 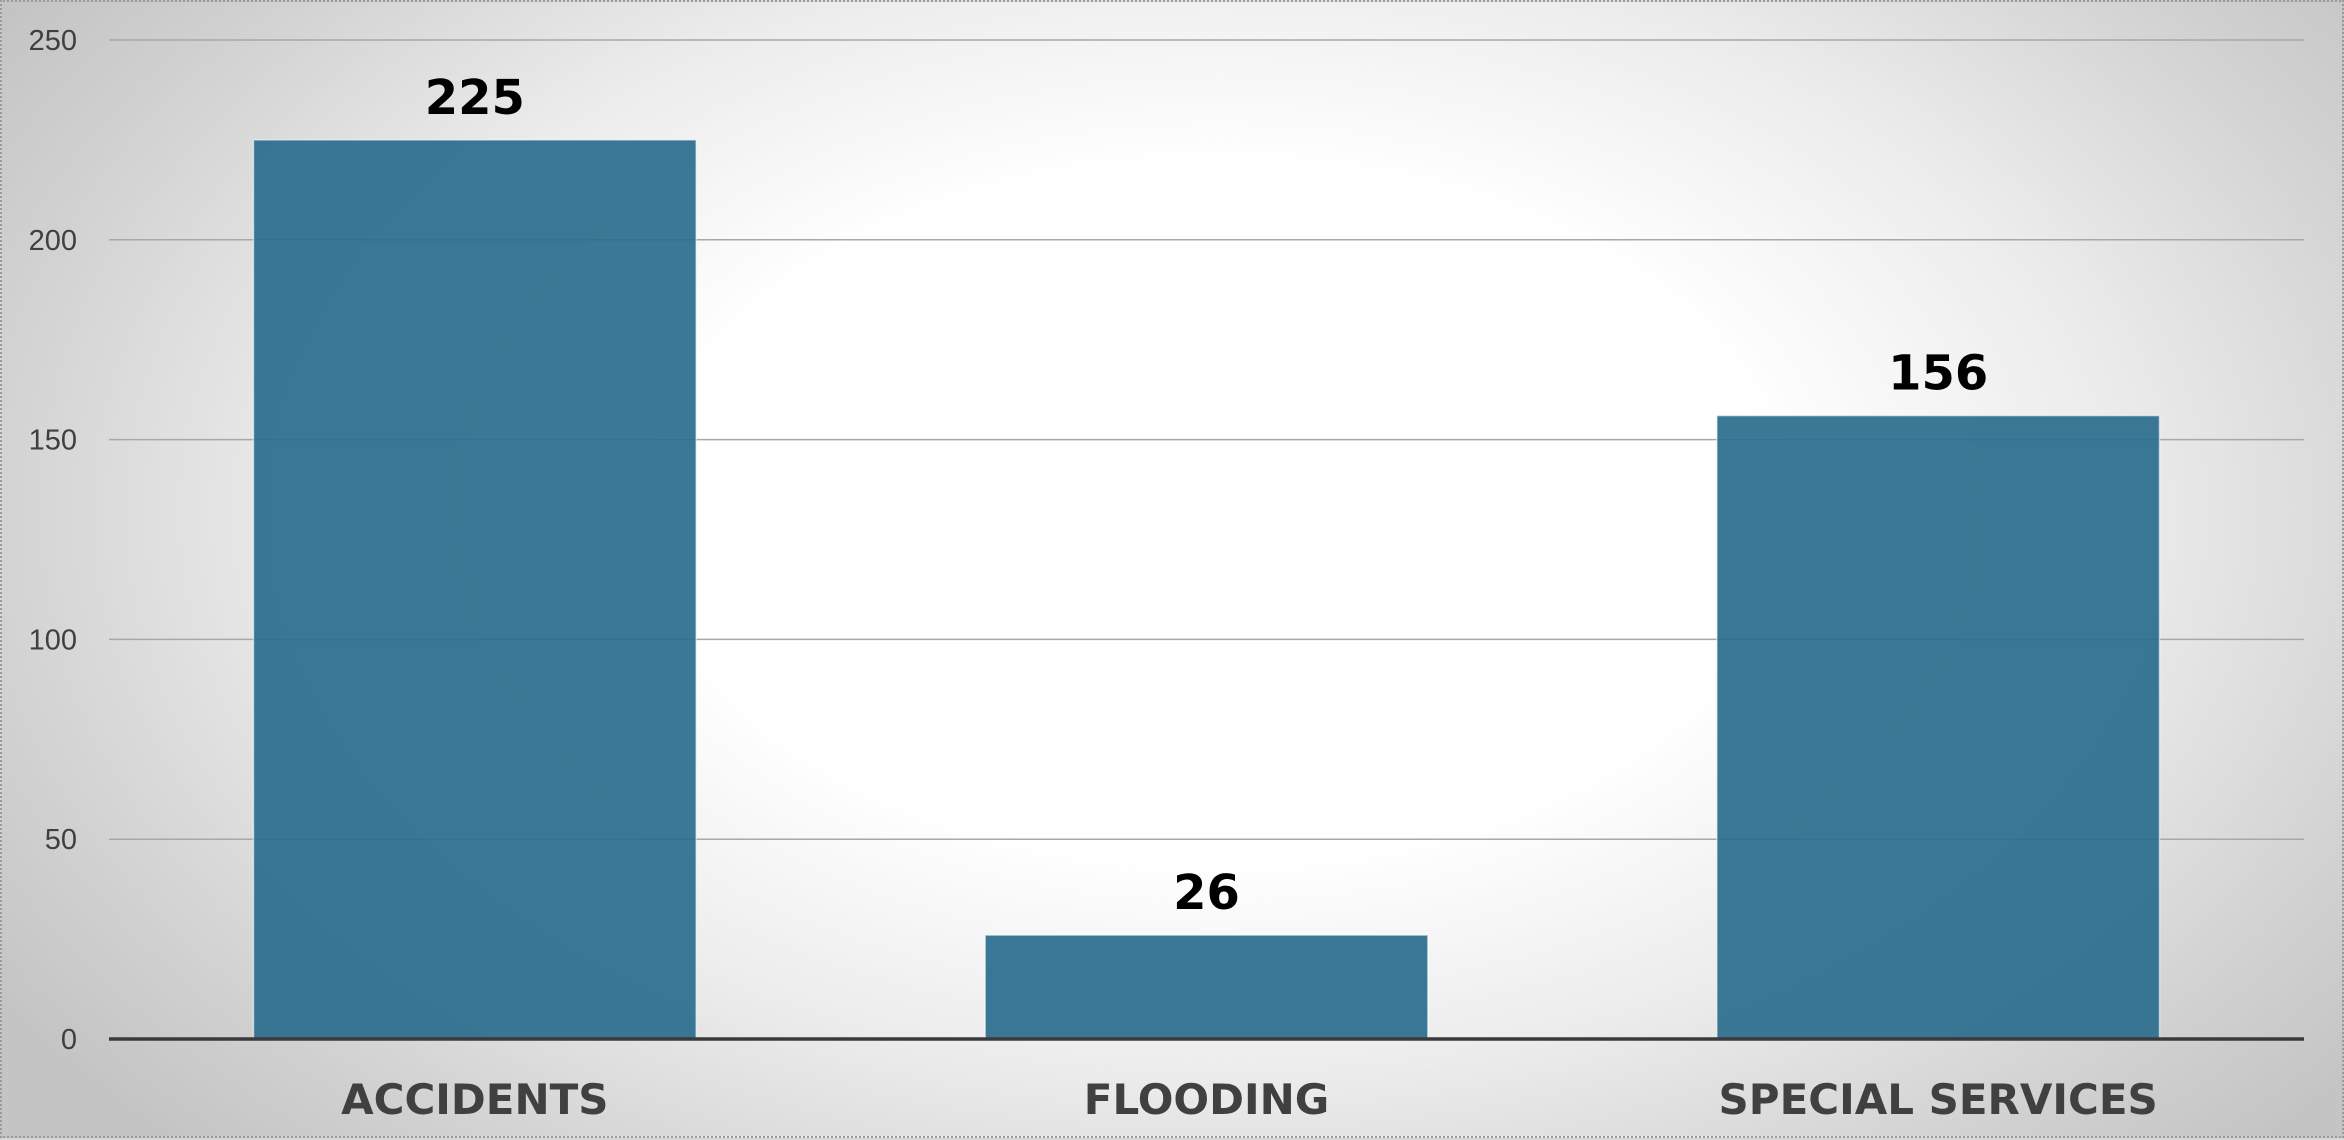 What do you see at coordinates (53, 441) in the screenshot?
I see `y-tick-label: 150` at bounding box center [53, 441].